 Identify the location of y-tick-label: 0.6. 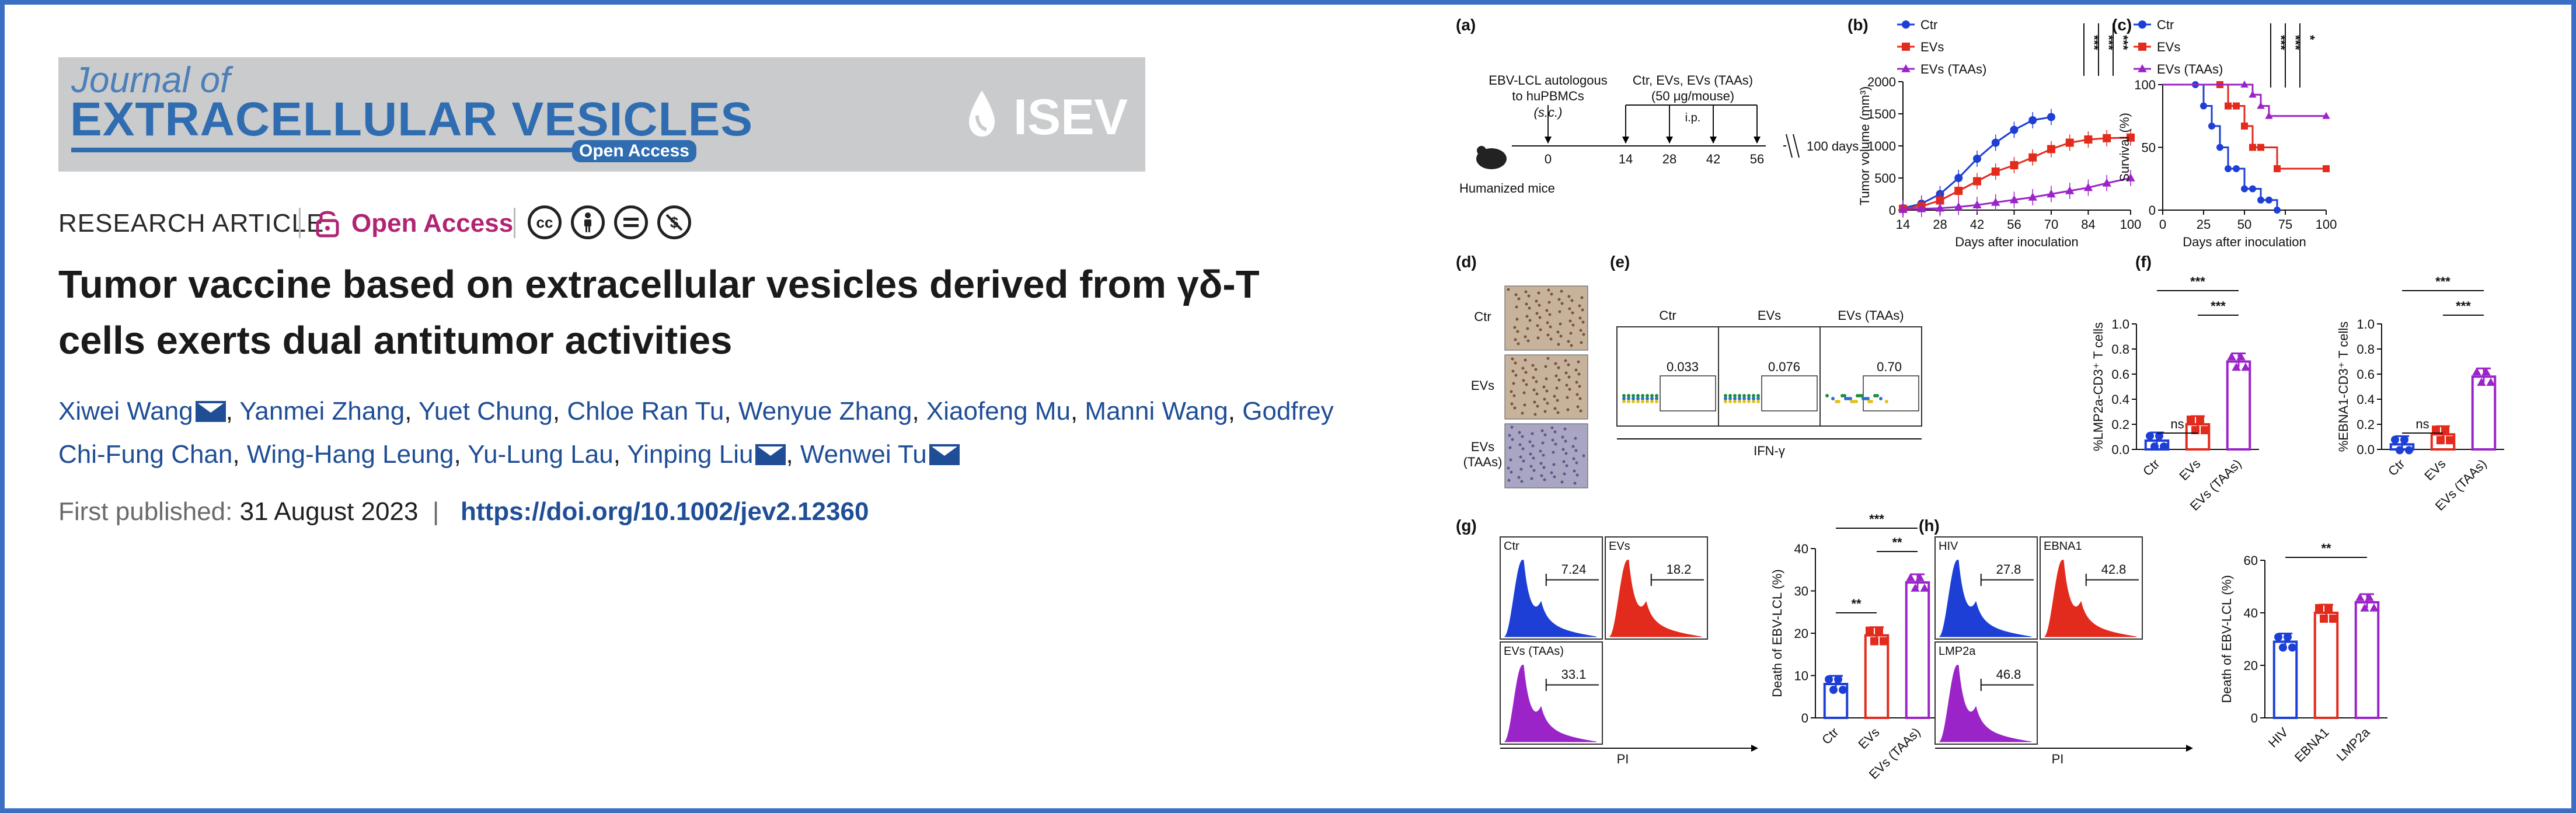
(2366, 375).